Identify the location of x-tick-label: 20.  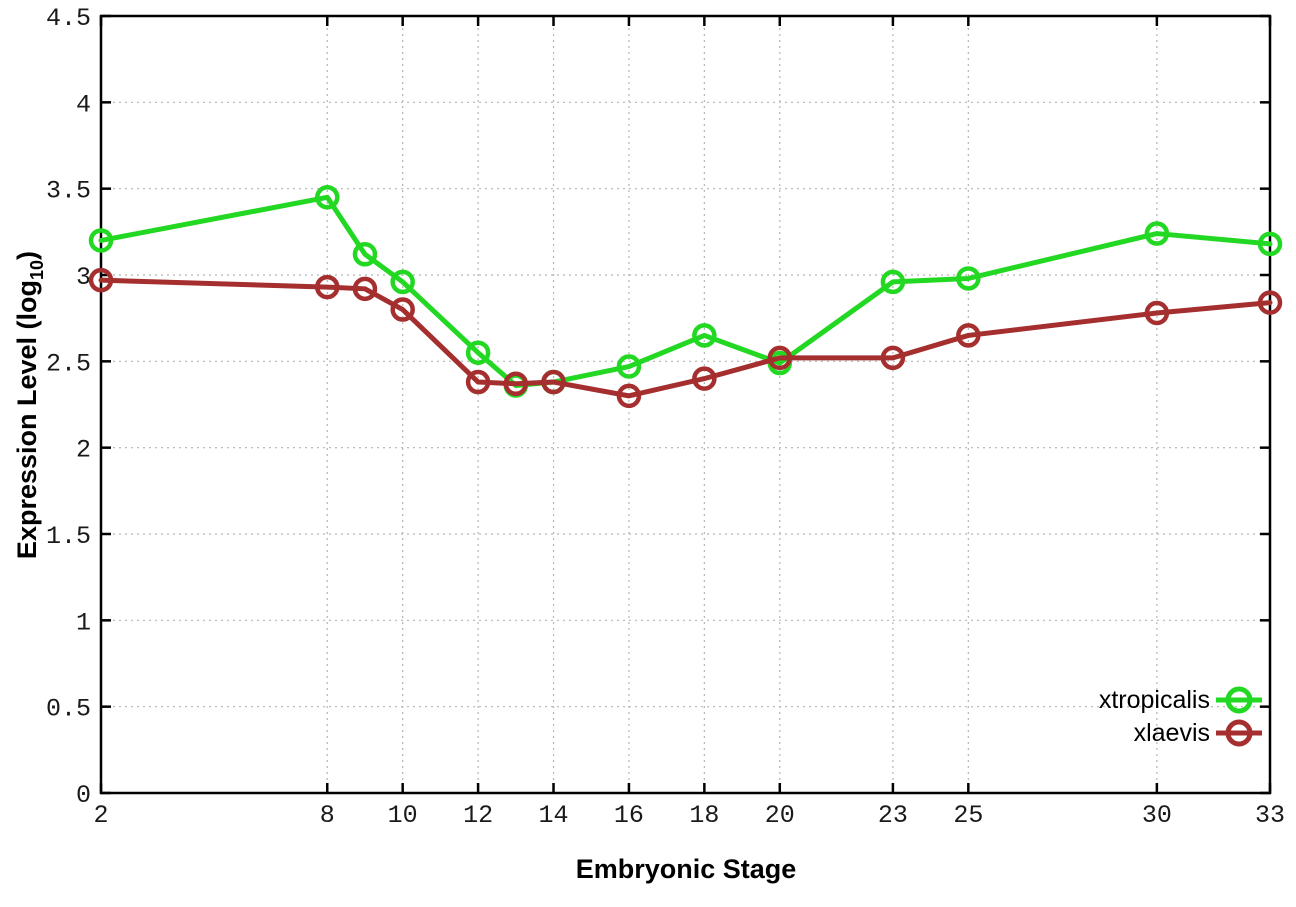
(780, 815).